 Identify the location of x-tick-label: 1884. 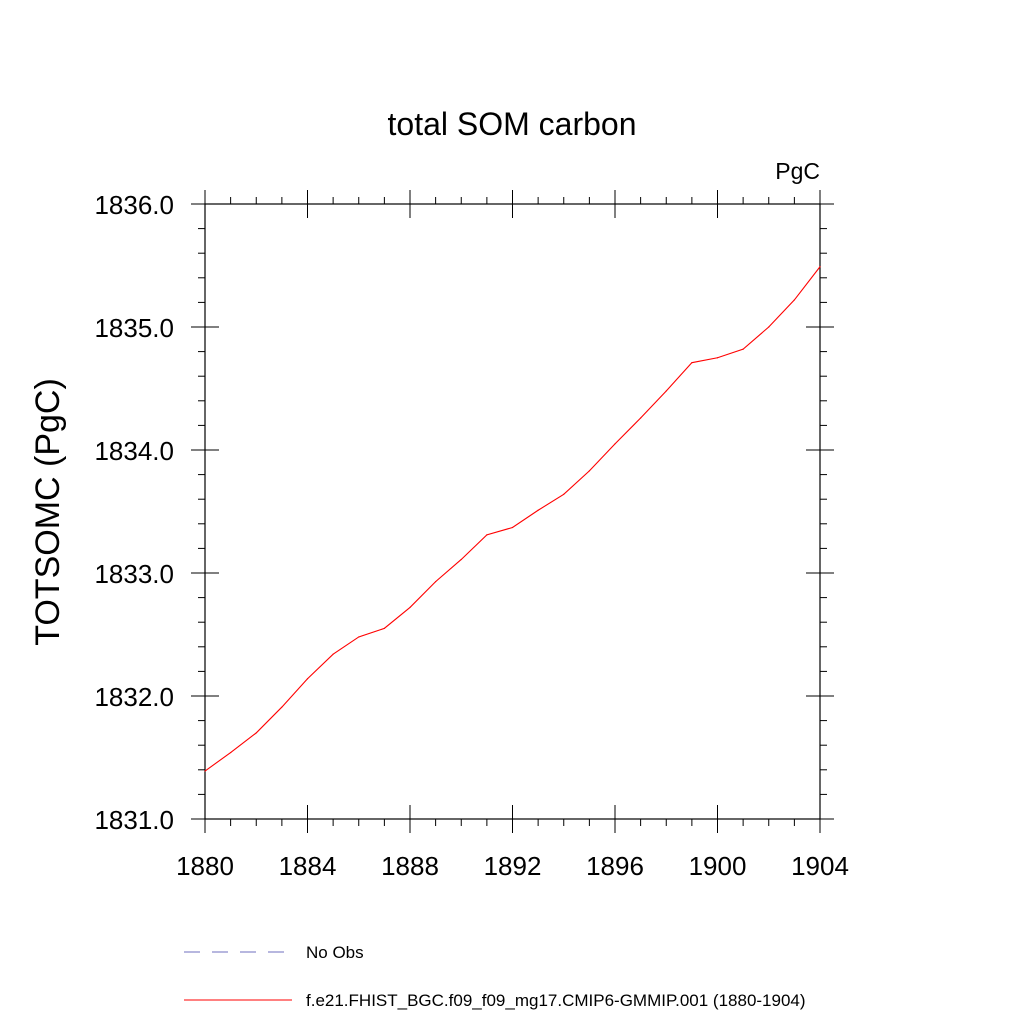
(308, 866).